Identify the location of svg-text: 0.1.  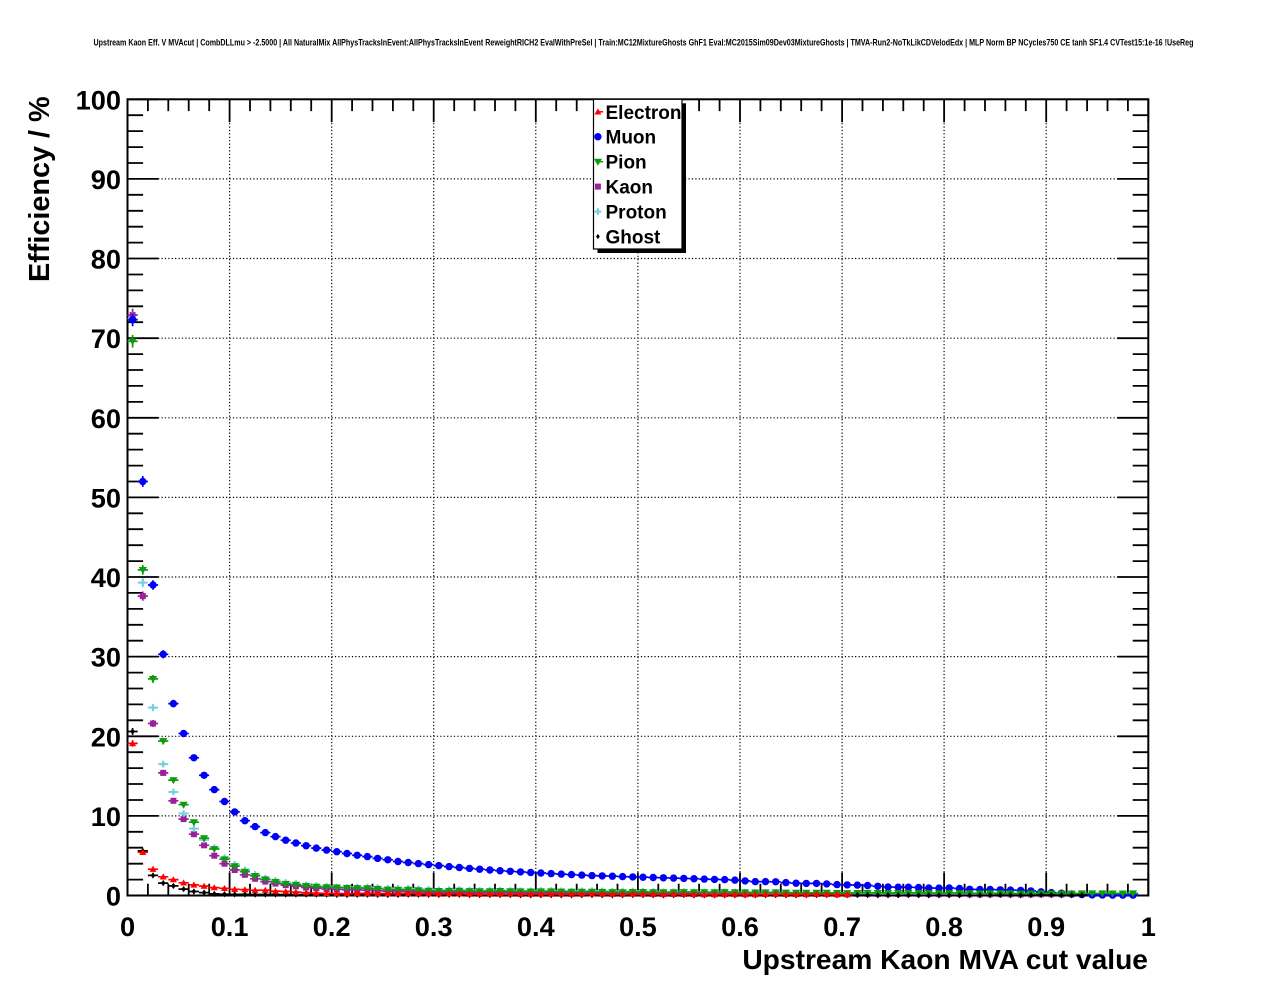
(230, 926).